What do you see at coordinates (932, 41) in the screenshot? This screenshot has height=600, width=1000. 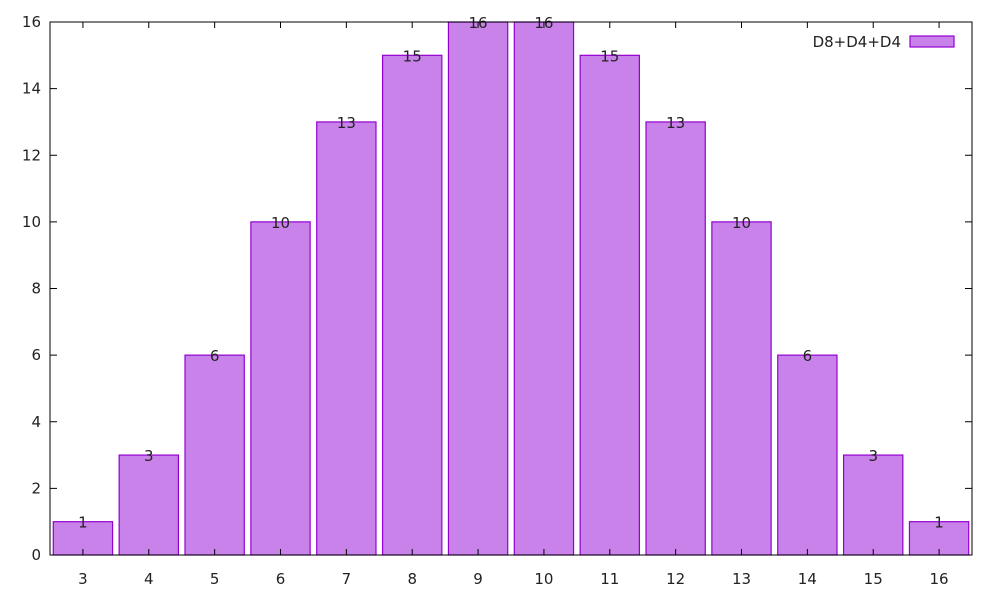 I see `legend-swatch` at bounding box center [932, 41].